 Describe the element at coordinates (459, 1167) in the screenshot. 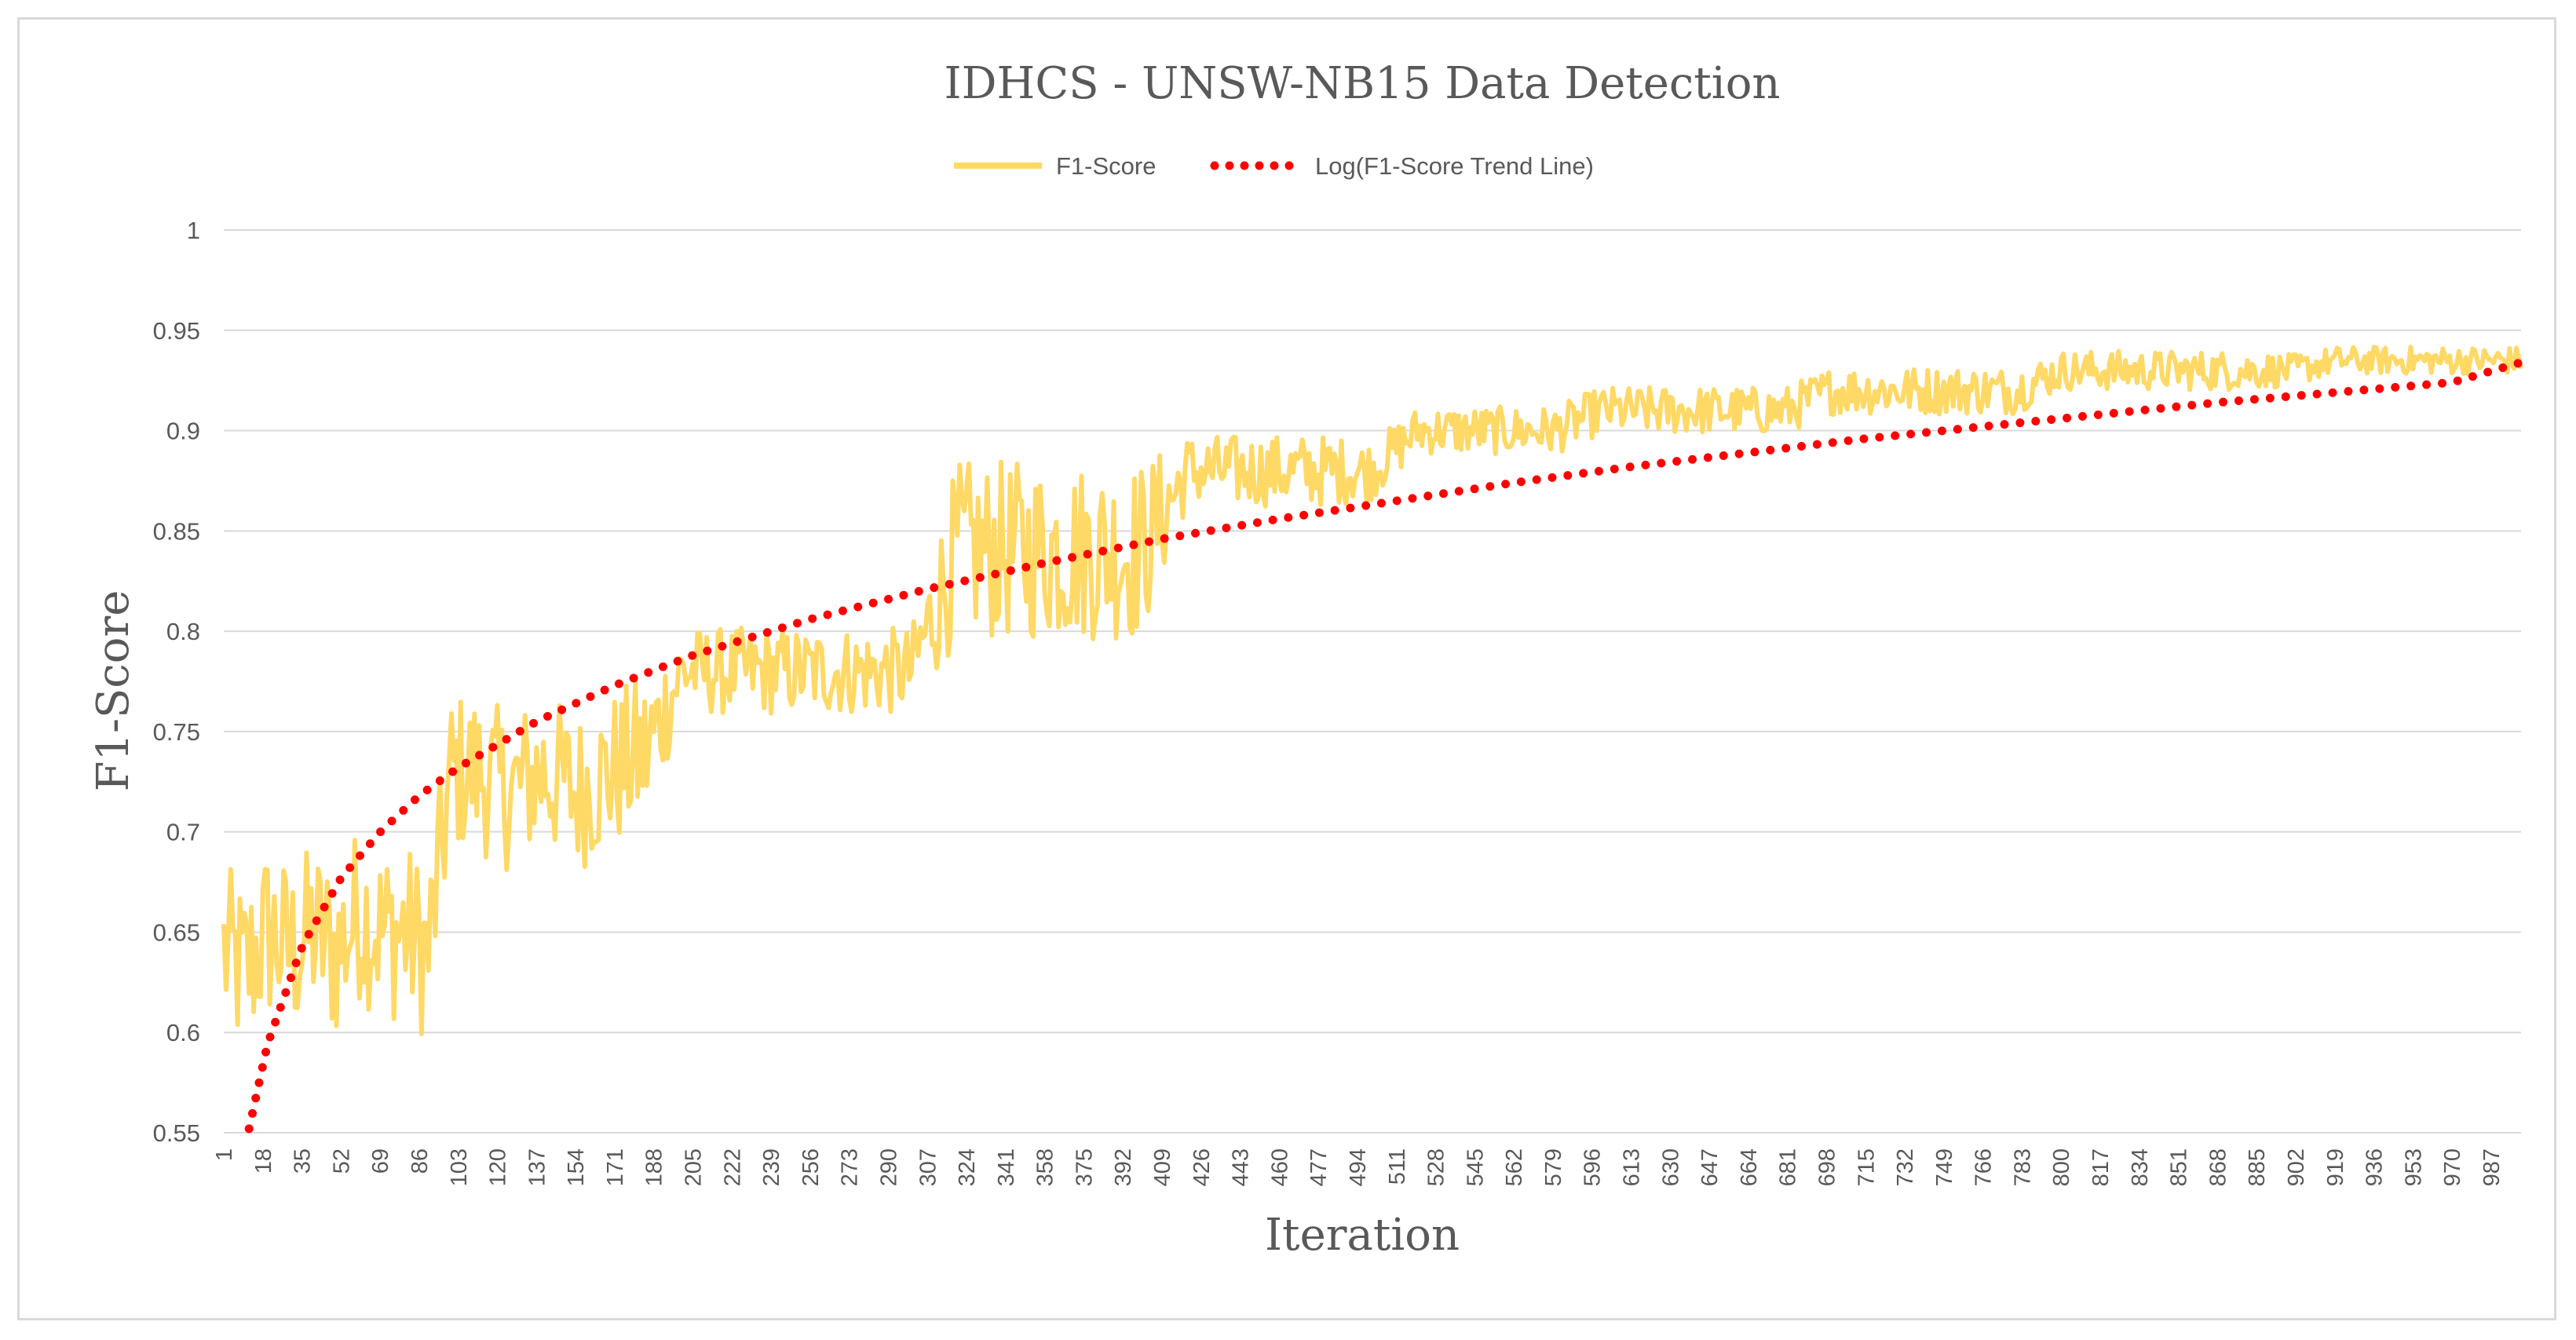

I see `x-tick-label: 103` at that location.